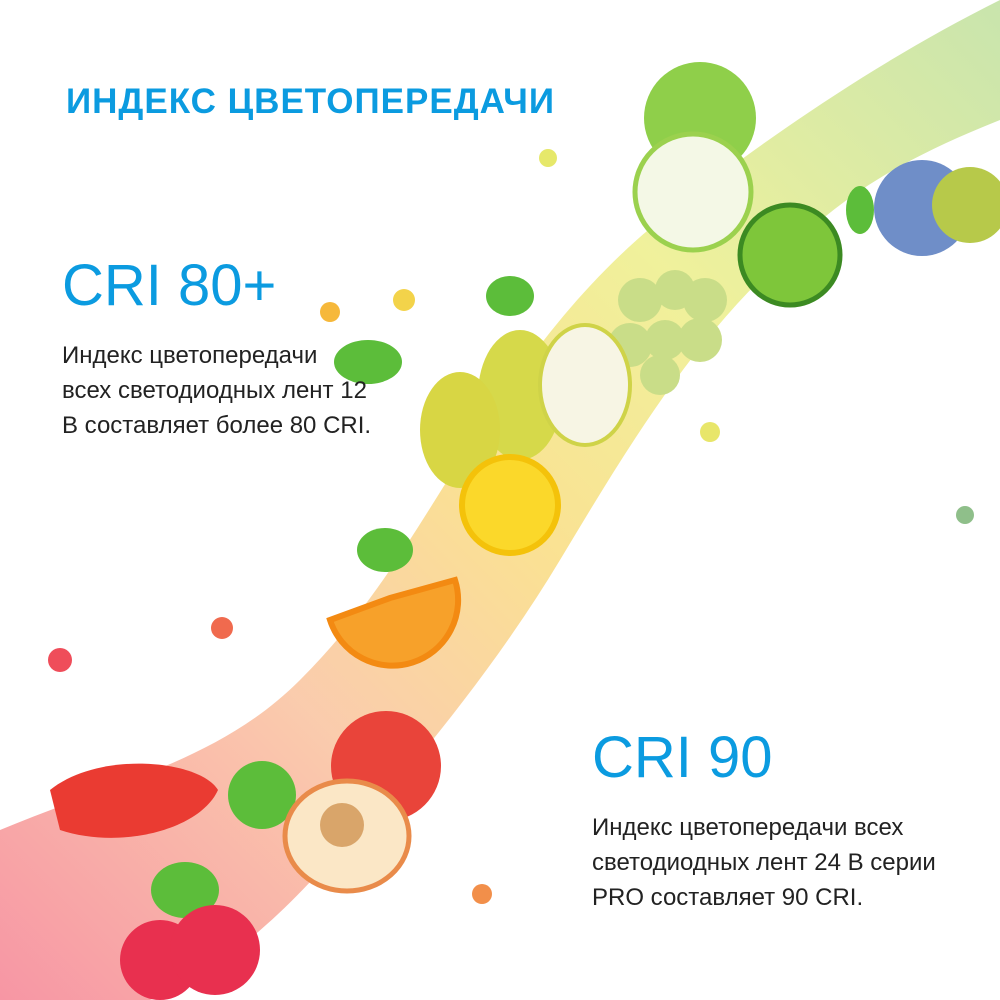  Describe the element at coordinates (311, 101) in the screenshot. I see `page-title: ИНДЕКС ЦВЕТОПЕРЕДАЧИ` at that location.